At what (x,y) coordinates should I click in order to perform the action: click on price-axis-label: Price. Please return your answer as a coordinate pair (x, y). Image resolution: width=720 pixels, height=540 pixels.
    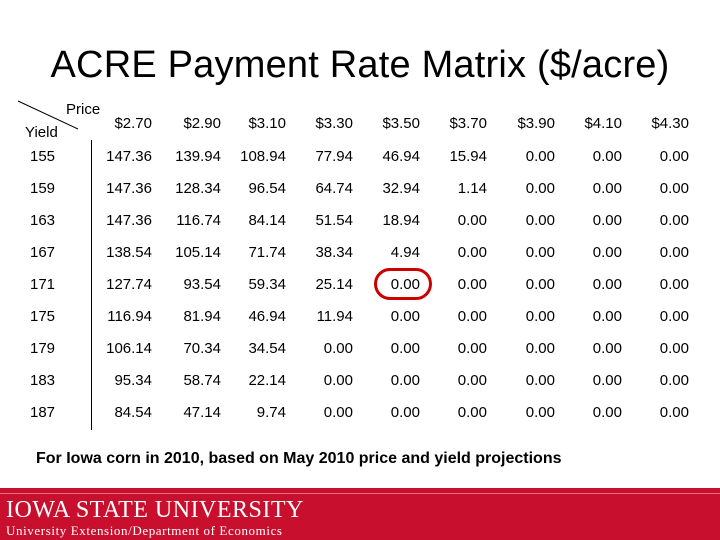
    Looking at the image, I should click on (83, 109).